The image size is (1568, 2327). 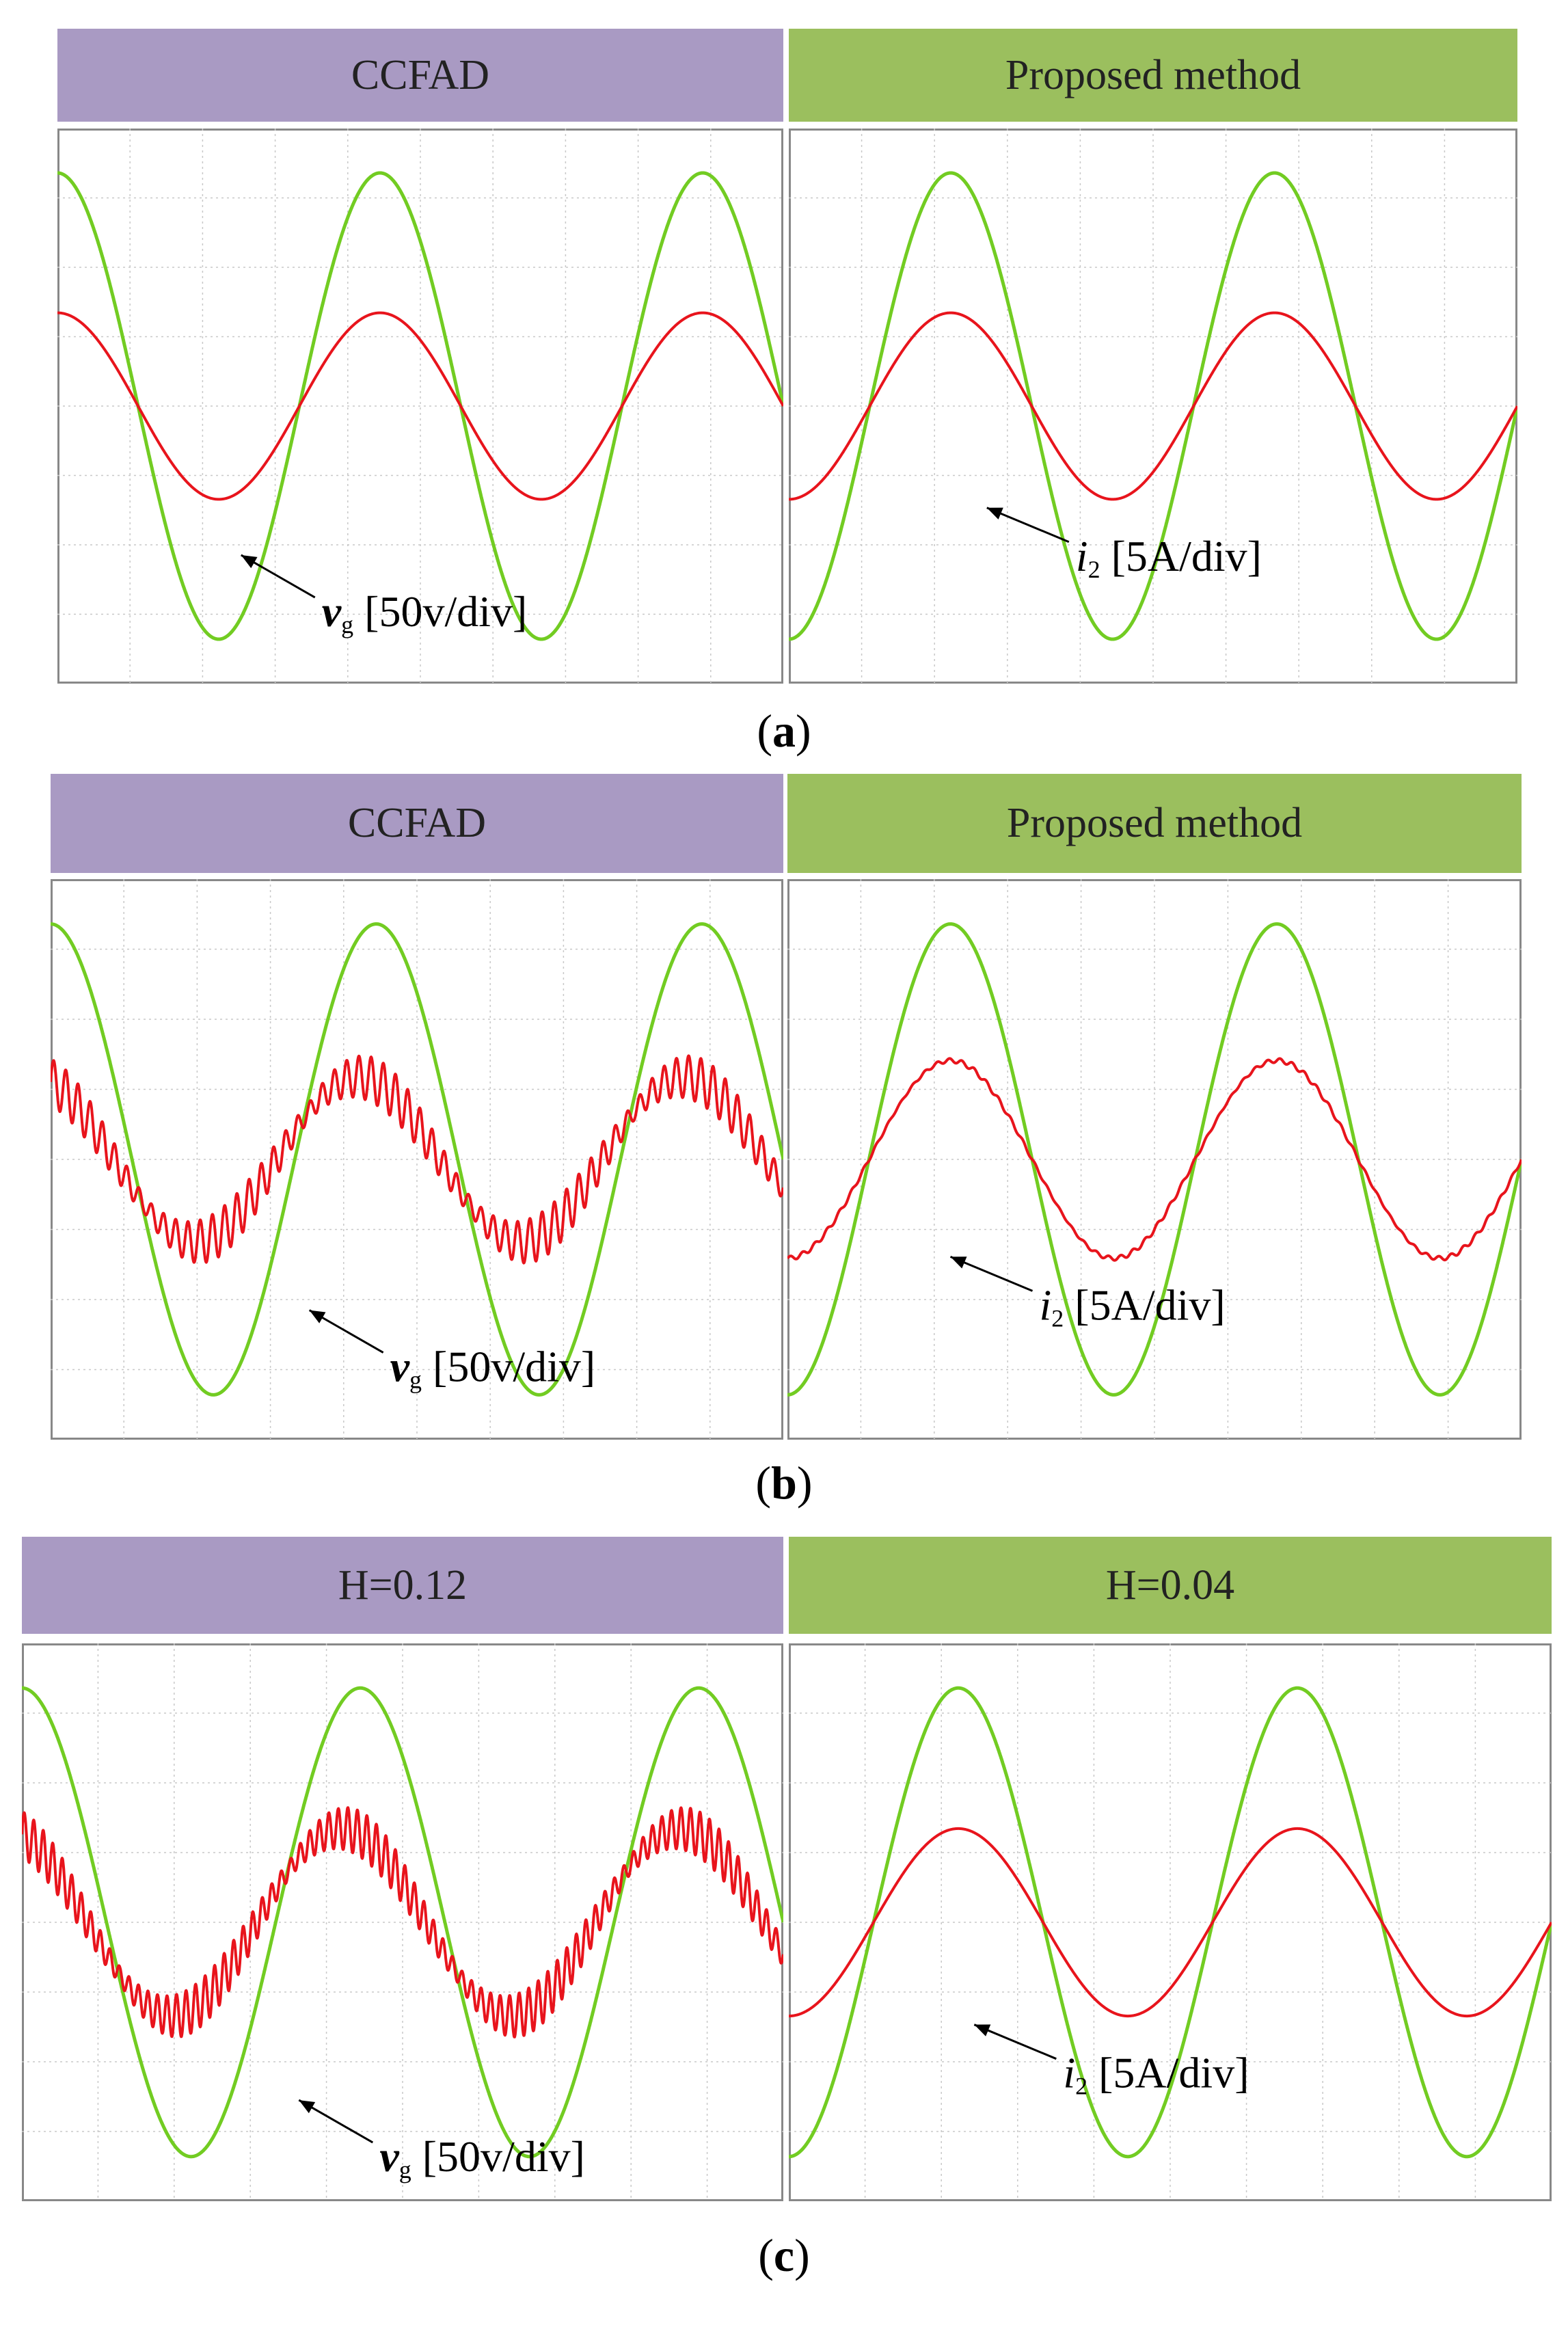 What do you see at coordinates (1154, 823) in the screenshot?
I see `header-b-right: Proposed method` at bounding box center [1154, 823].